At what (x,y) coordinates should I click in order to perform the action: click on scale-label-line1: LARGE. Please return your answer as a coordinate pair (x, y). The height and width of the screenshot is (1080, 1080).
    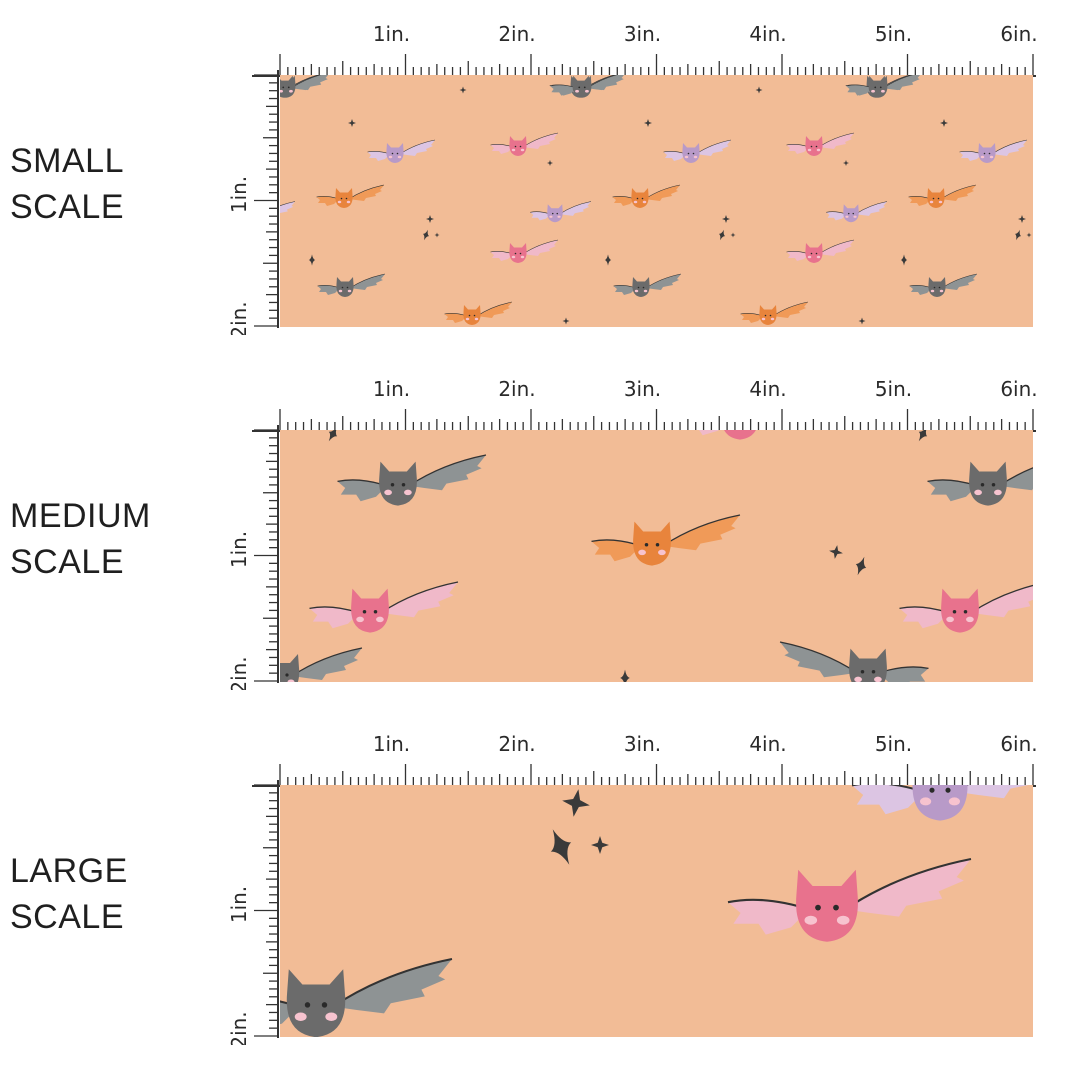
    Looking at the image, I should click on (69, 871).